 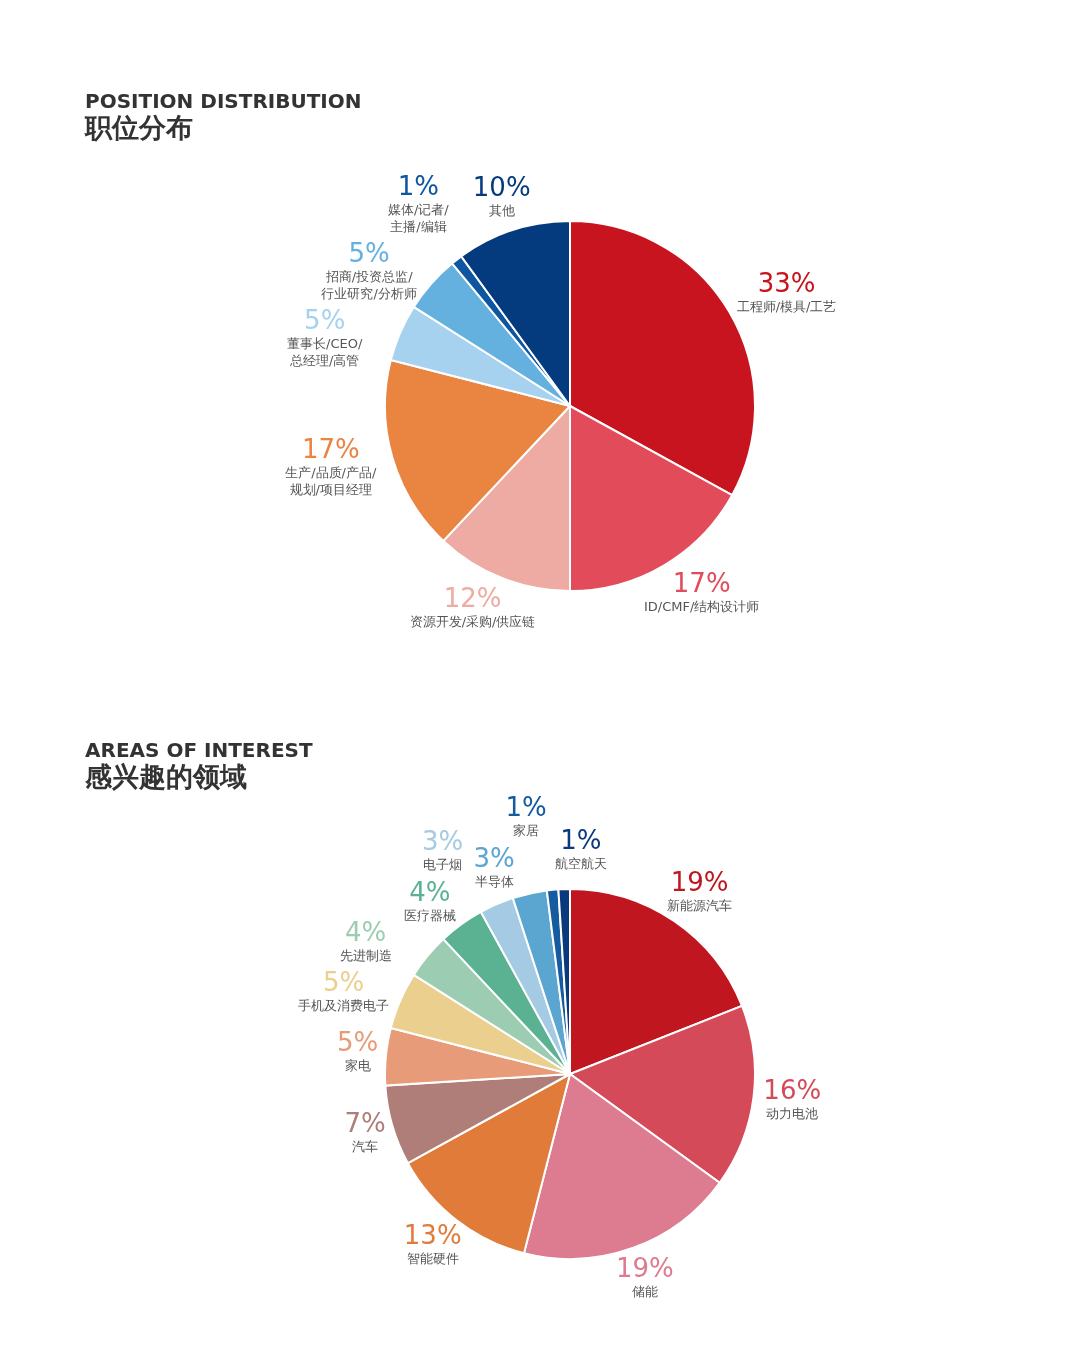 What do you see at coordinates (138, 127) in the screenshot?
I see `chart-subtitle: 职位分布` at bounding box center [138, 127].